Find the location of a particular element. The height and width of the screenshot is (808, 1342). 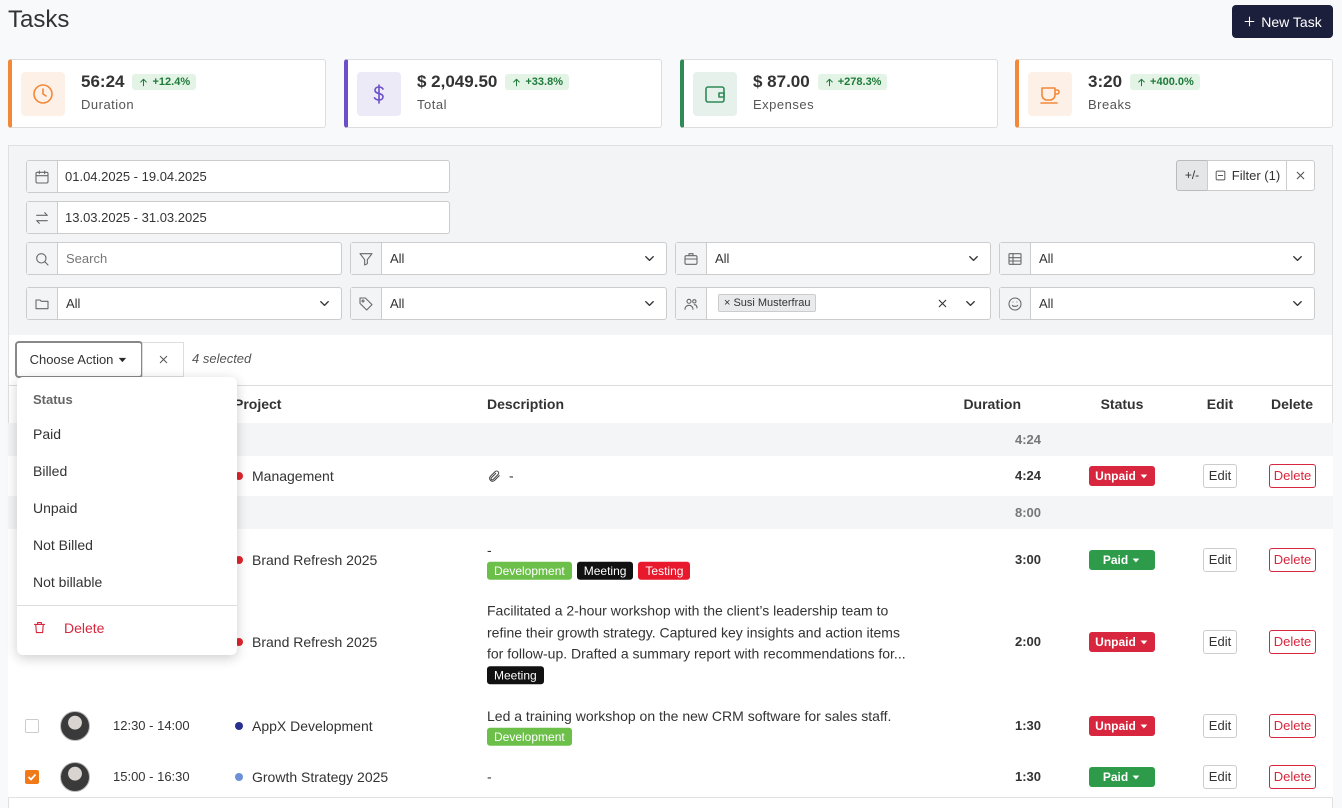

filter-button: Filter (1) is located at coordinates (1247, 175).